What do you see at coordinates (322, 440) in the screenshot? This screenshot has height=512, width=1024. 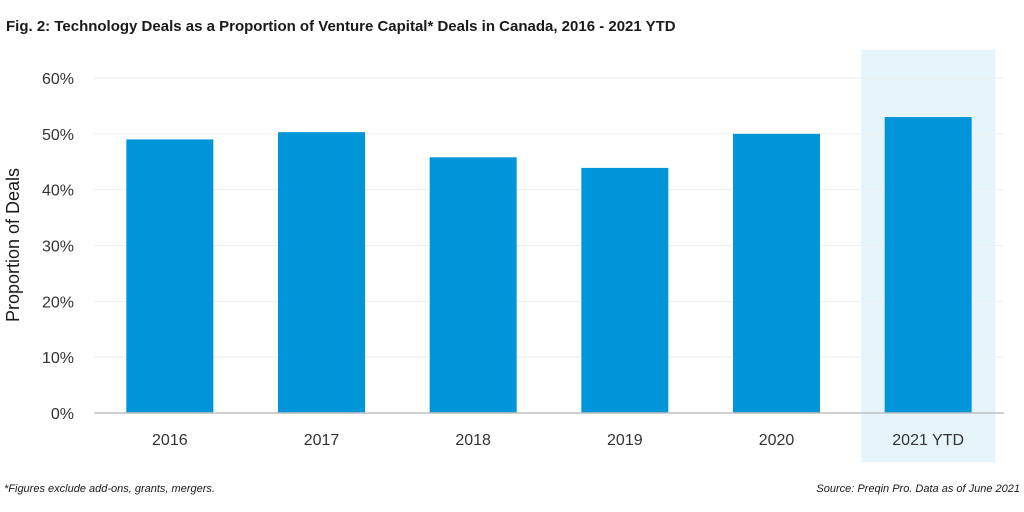 I see `x-tick-label: 2017` at bounding box center [322, 440].